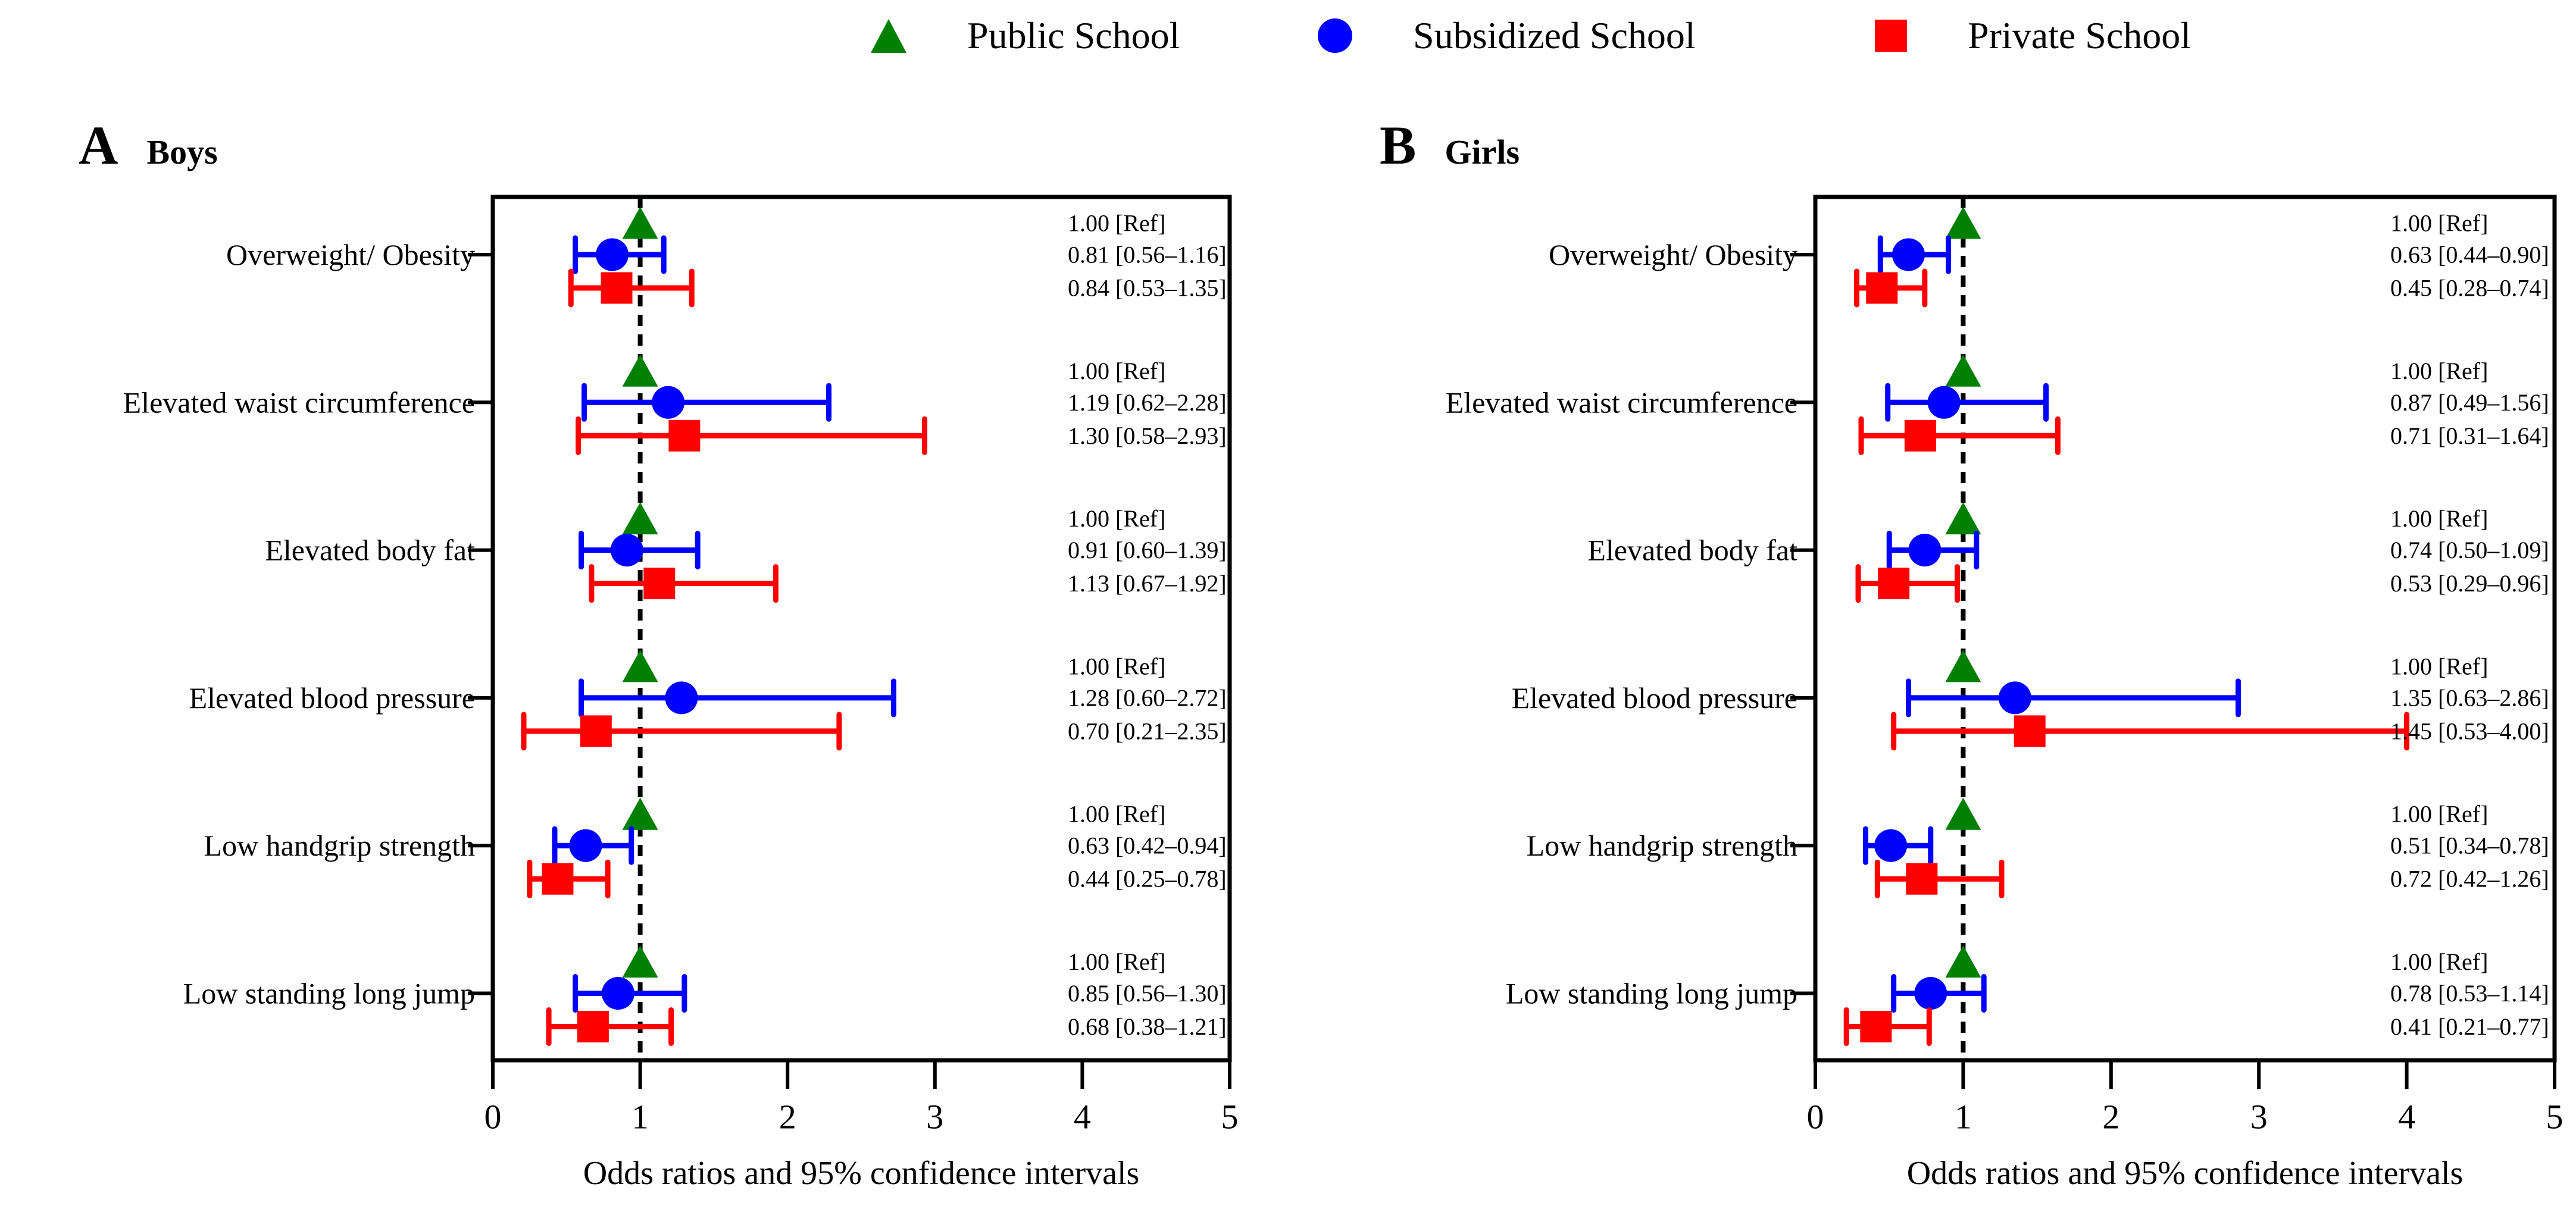 This screenshot has width=2576, height=1209. I want to click on panel-b-subtitle: Girls, so click(1482, 152).